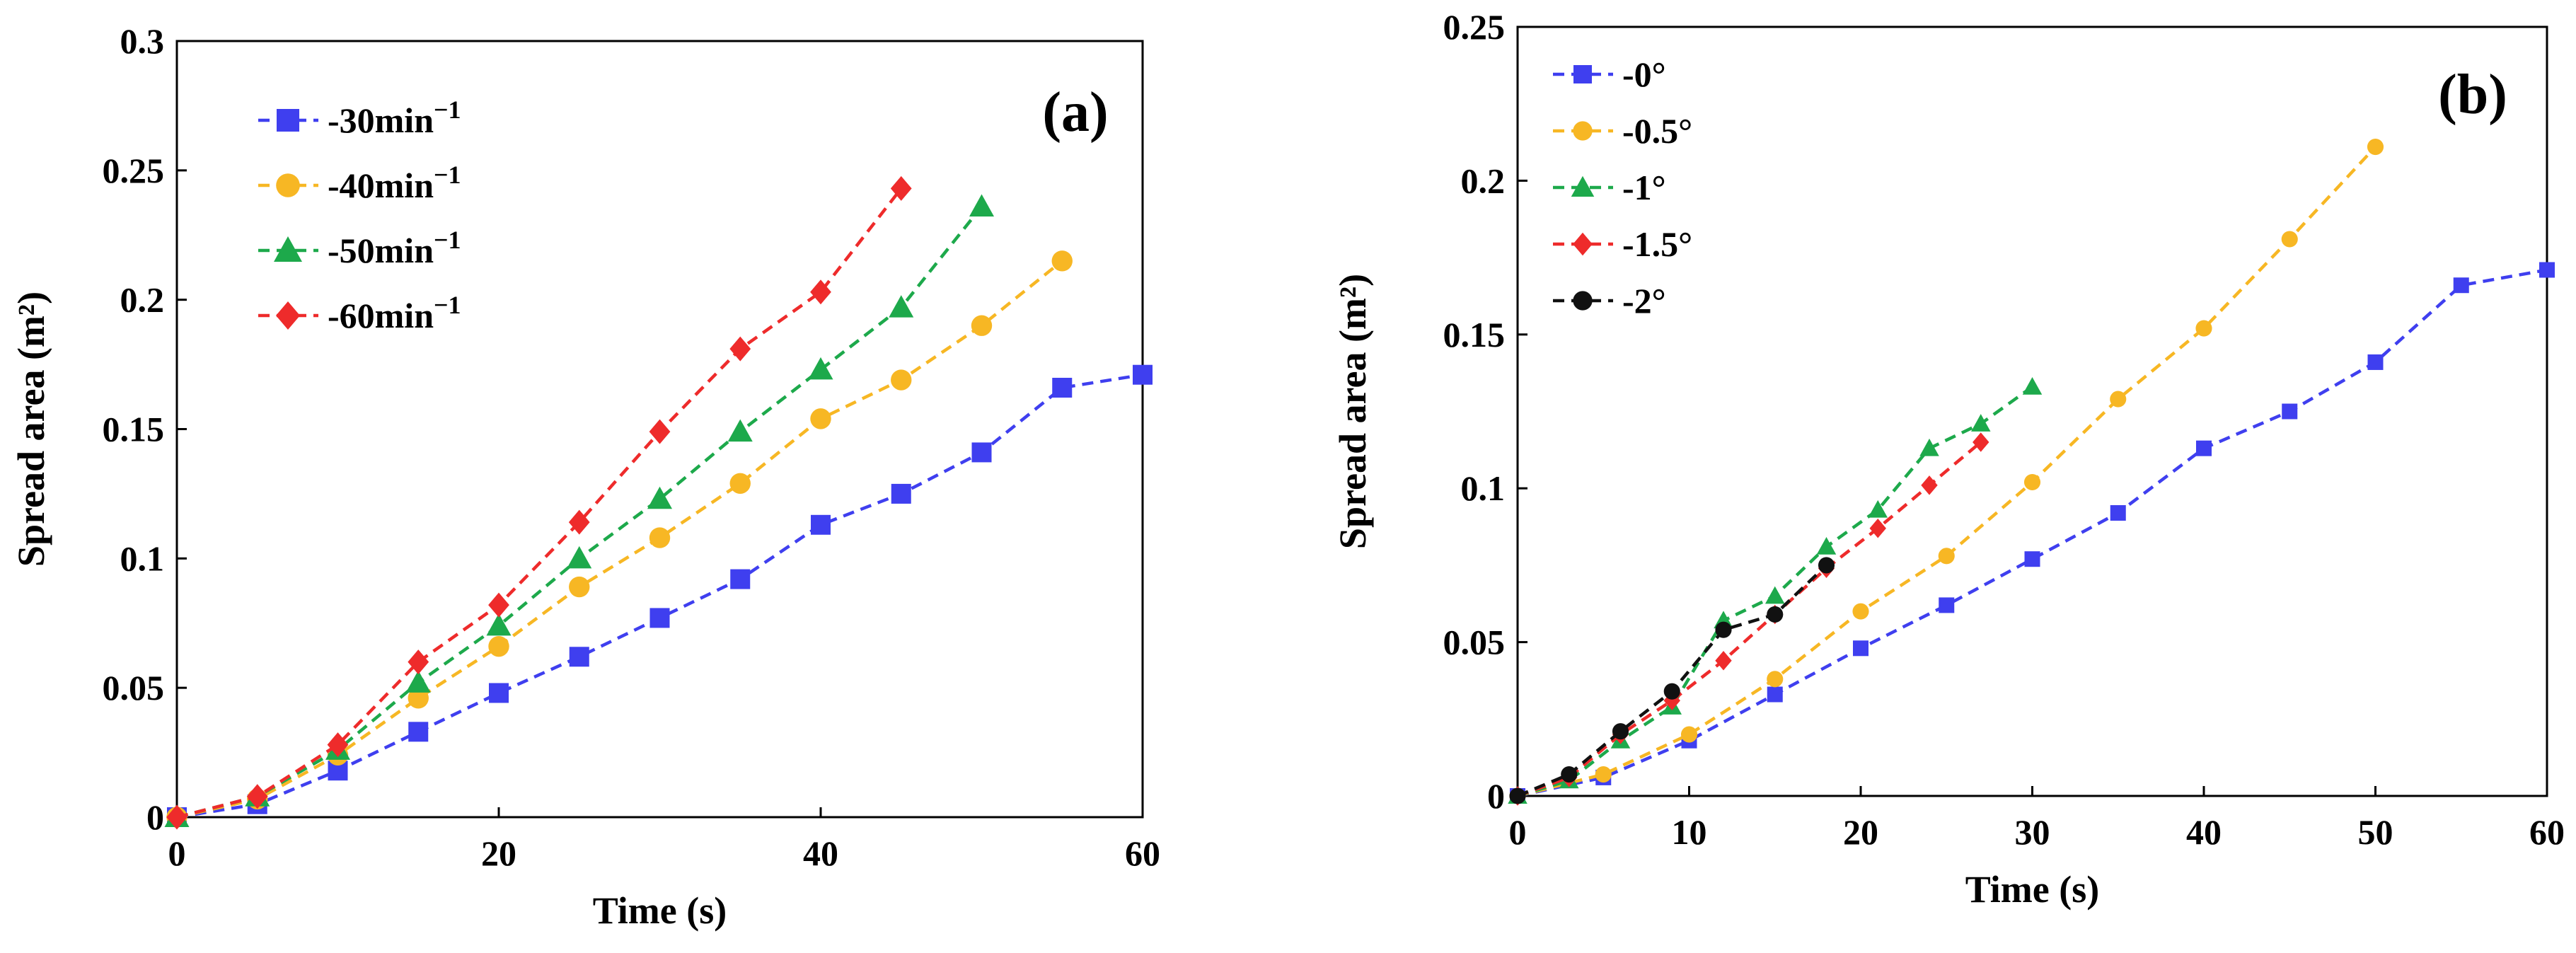 The image size is (2576, 953). I want to click on legend-label: -1°, so click(1644, 187).